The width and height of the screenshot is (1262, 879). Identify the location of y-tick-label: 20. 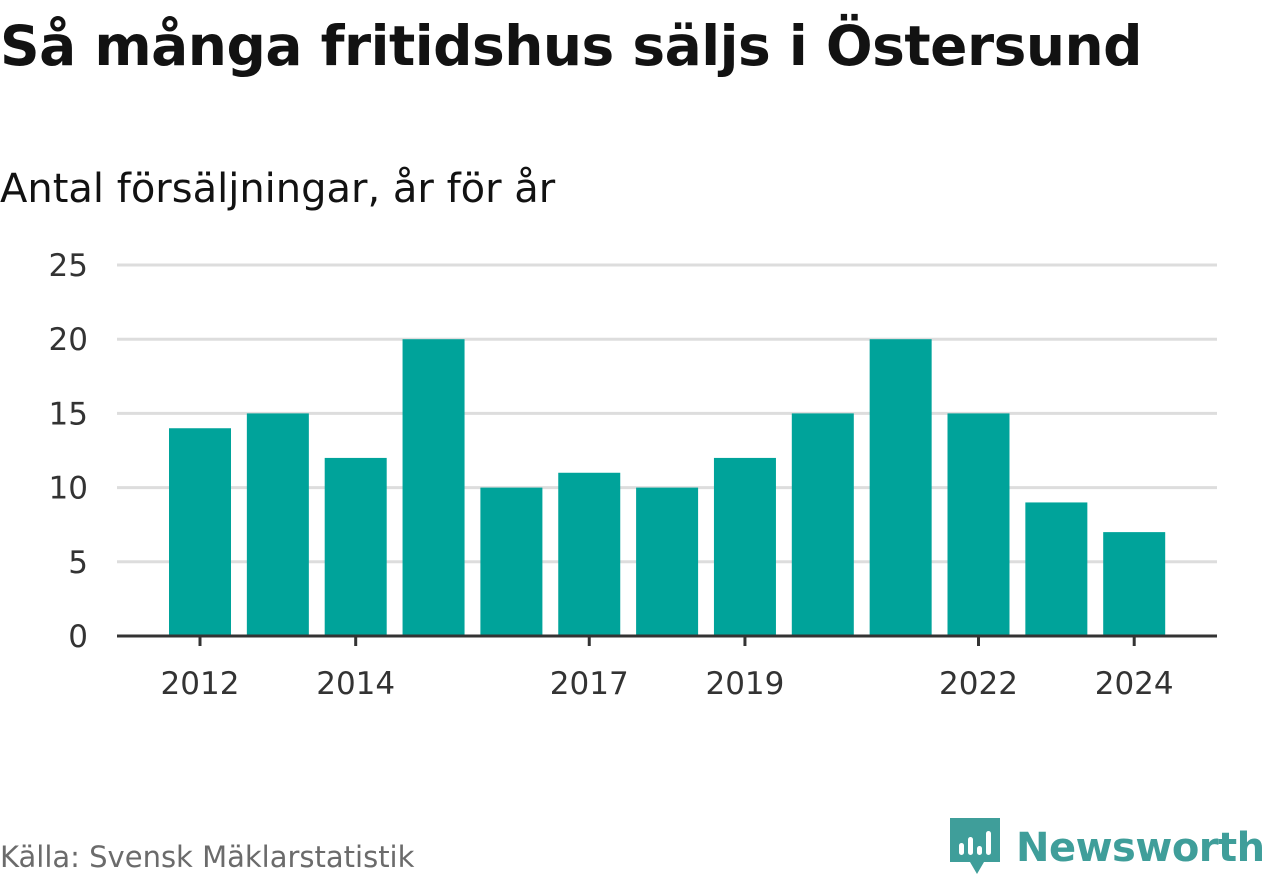
(68, 340).